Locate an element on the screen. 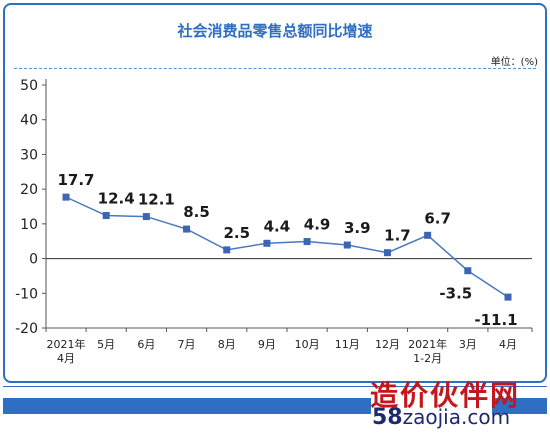 This screenshot has width=550, height=436. watermark-domain: 58zaojia.com is located at coordinates (441, 417).